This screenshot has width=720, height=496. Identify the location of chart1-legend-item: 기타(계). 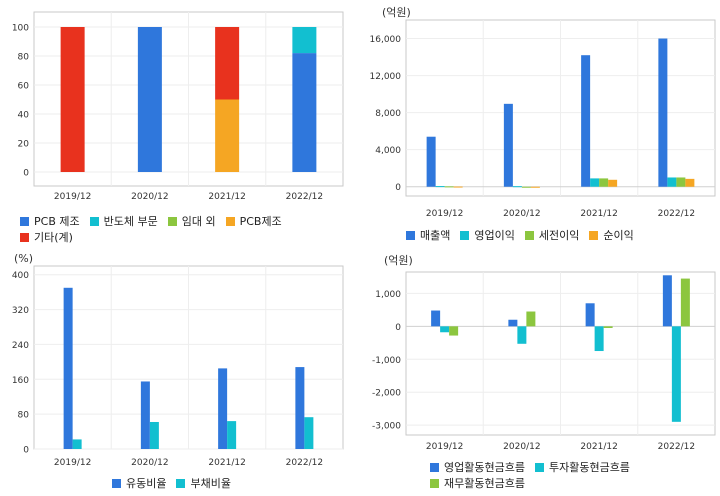
(46, 237).